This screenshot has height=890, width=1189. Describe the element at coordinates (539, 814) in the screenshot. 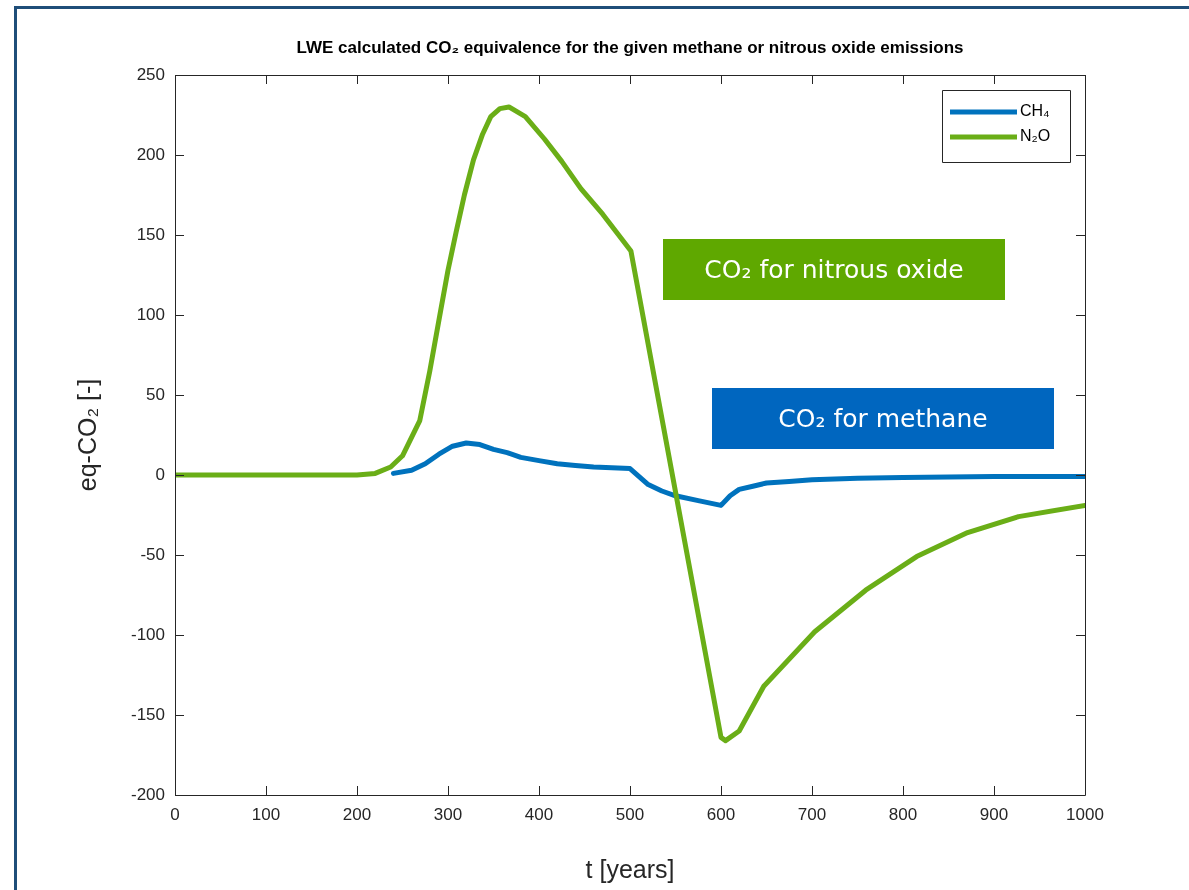

I see `x-tick-label: 400` at that location.